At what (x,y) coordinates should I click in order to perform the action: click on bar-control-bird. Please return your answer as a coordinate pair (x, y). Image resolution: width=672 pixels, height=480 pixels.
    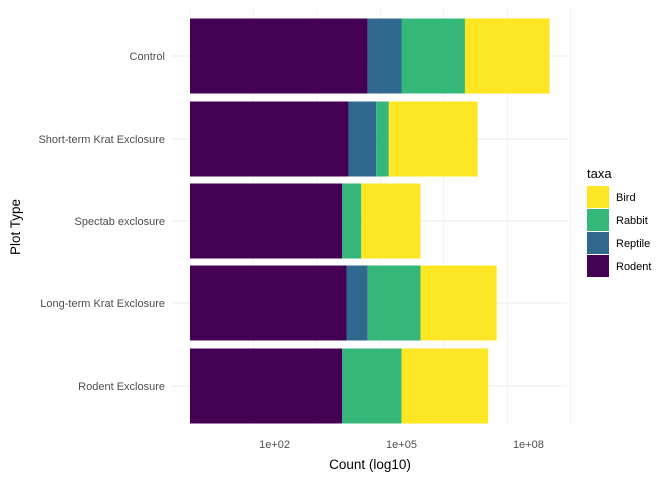
    Looking at the image, I should click on (507, 56).